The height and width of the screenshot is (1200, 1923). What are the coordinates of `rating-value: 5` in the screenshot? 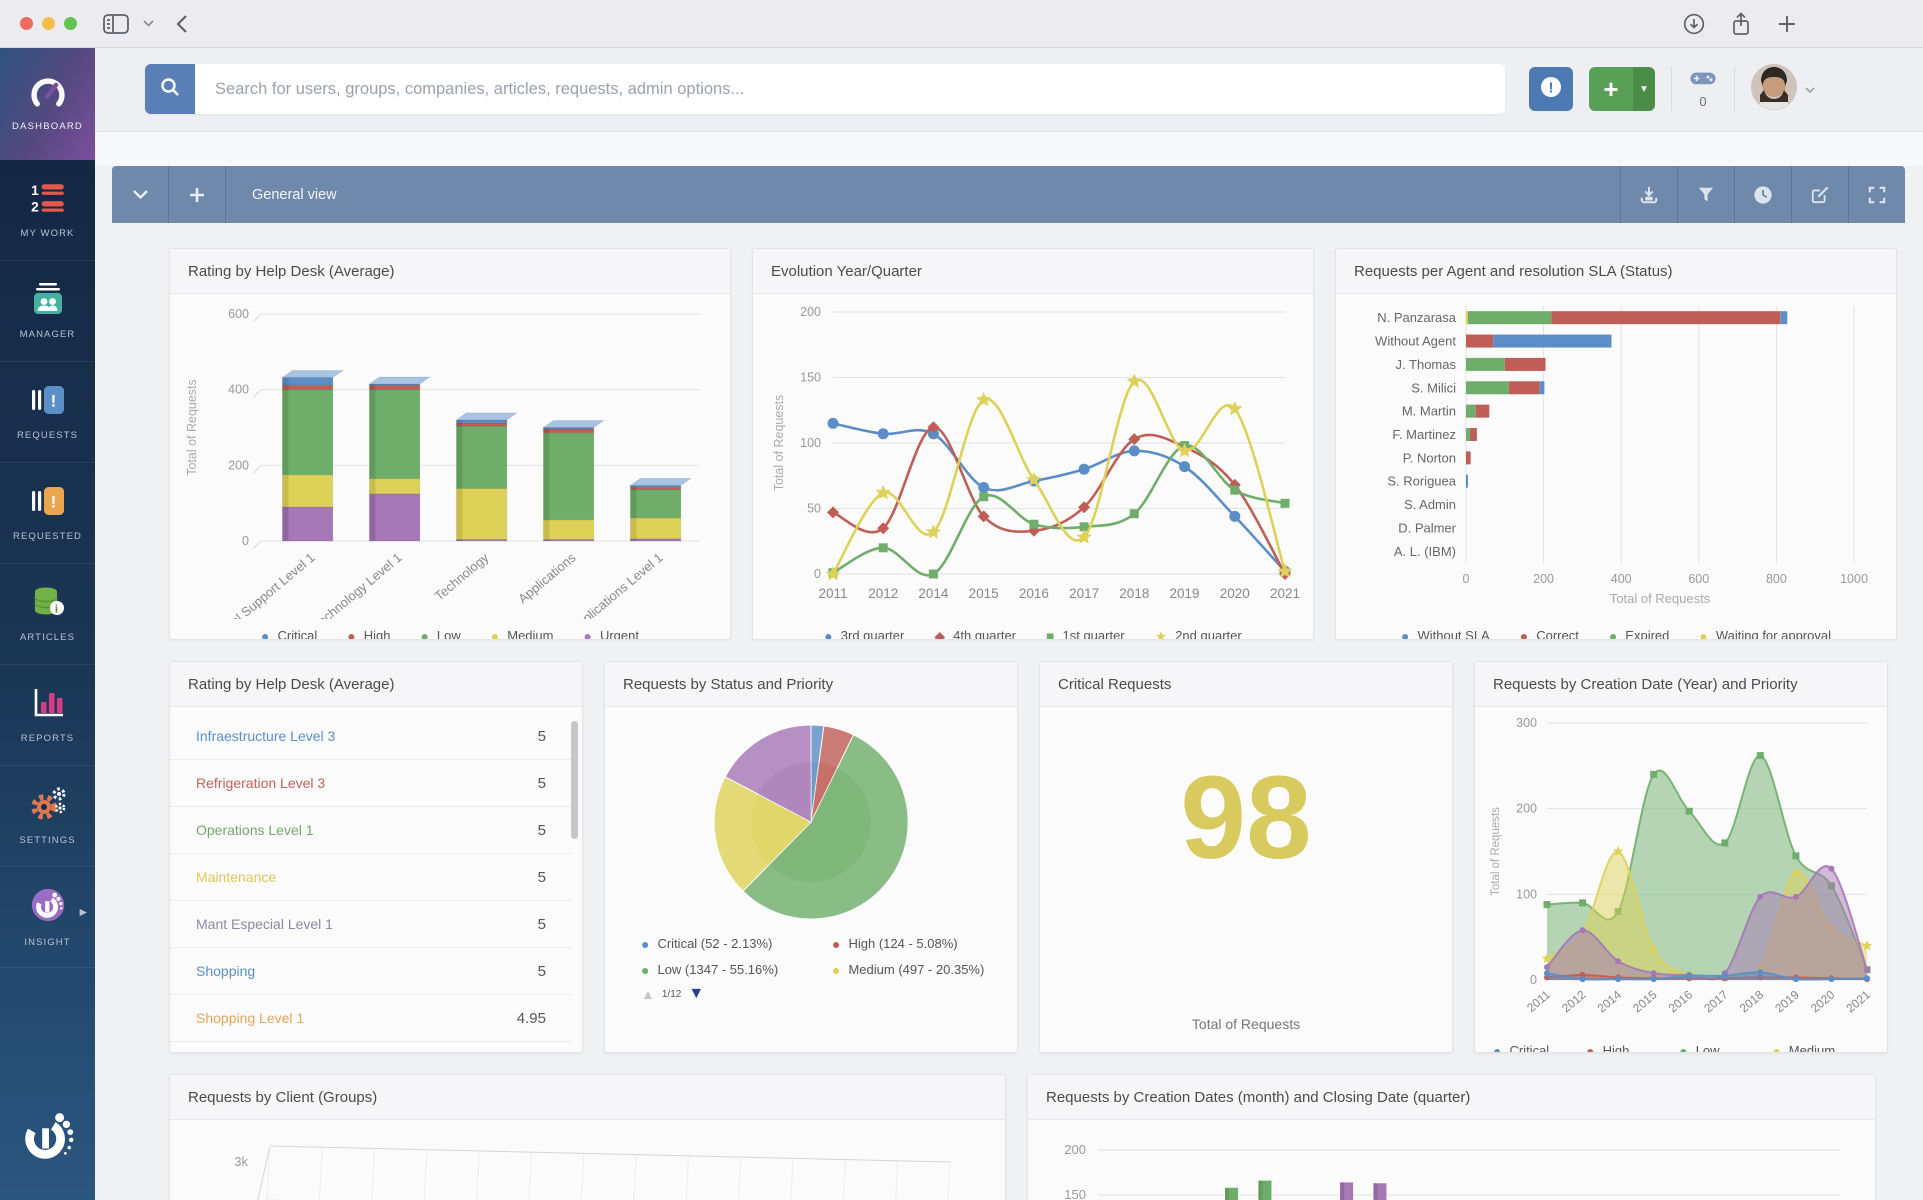 It's located at (541, 971).